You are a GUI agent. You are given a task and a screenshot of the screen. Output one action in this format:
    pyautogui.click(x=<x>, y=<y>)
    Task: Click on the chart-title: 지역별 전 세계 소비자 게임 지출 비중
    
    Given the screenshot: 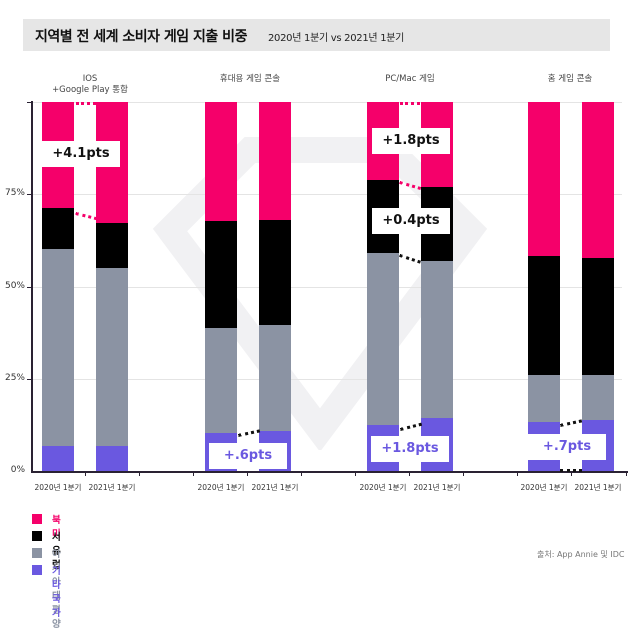 What is the action you would take?
    pyautogui.click(x=141, y=37)
    